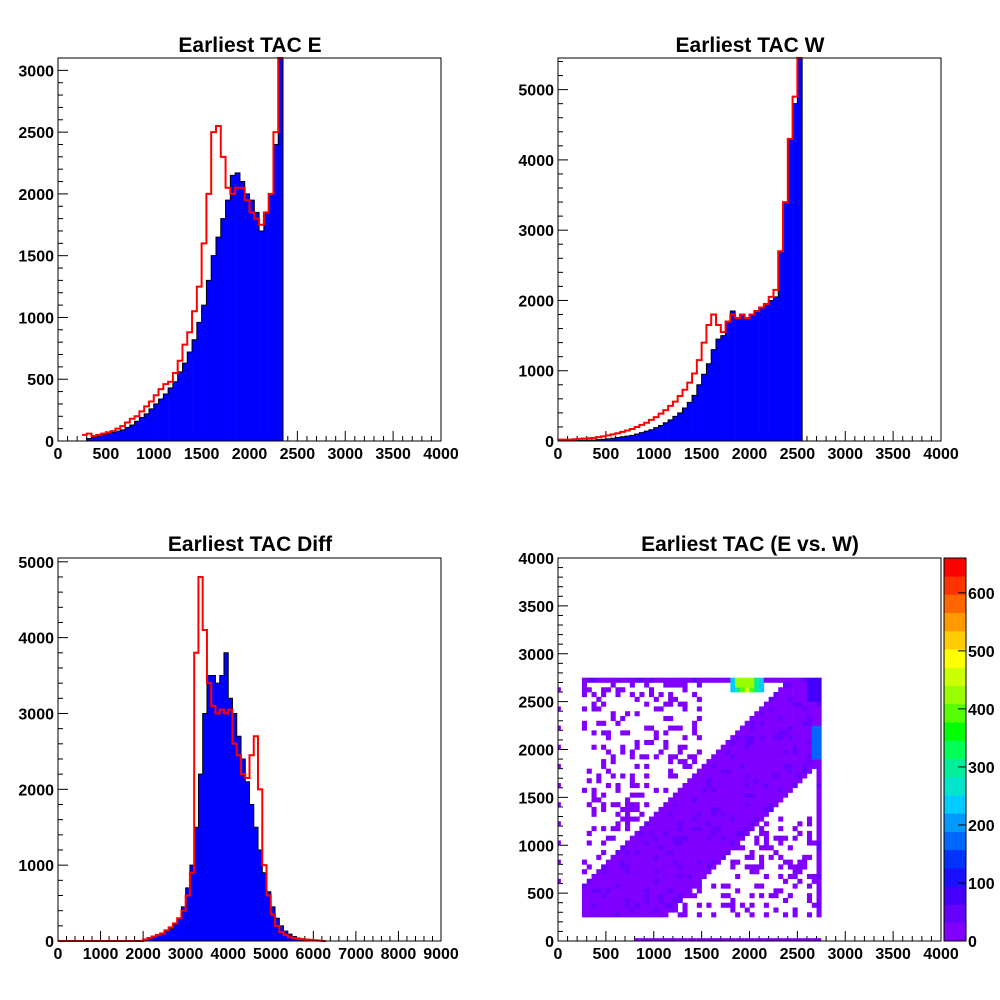 Image resolution: width=1000 pixels, height=1000 pixels. What do you see at coordinates (654, 454) in the screenshot?
I see `x-tick-label: 1000` at bounding box center [654, 454].